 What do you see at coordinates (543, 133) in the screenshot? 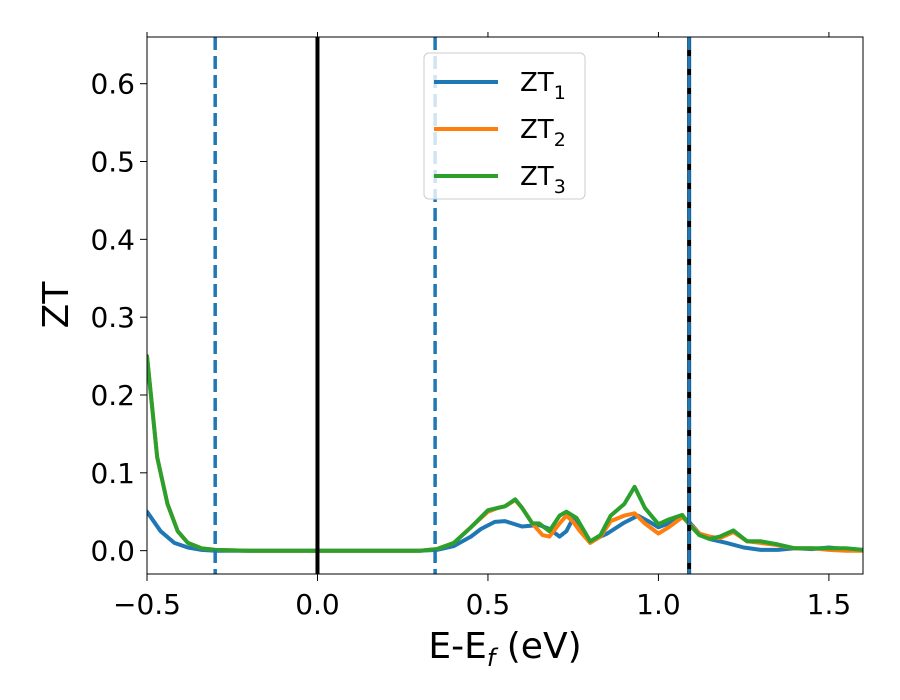
I see `legend-label-zt2: ZT2` at bounding box center [543, 133].